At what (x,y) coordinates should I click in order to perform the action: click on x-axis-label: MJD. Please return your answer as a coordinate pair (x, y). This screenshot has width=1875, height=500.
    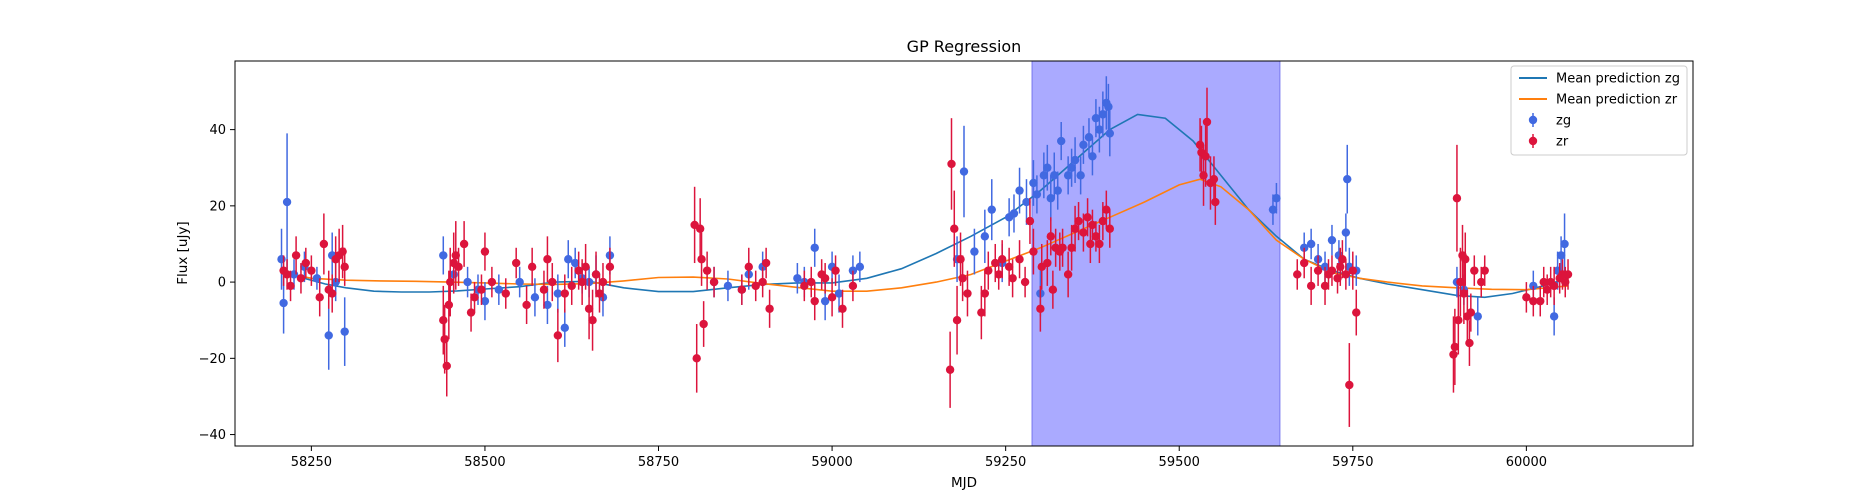
    Looking at the image, I should click on (964, 483).